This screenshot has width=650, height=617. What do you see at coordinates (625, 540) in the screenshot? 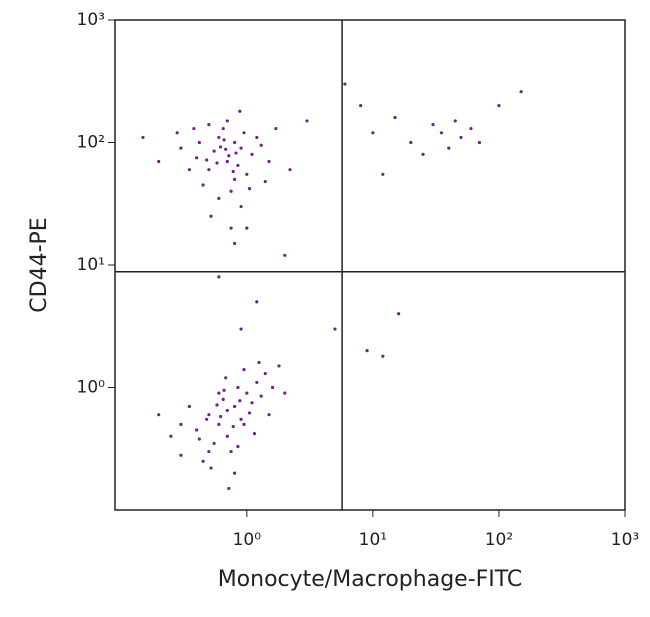
I see `x-tick-label: 10³` at bounding box center [625, 540].